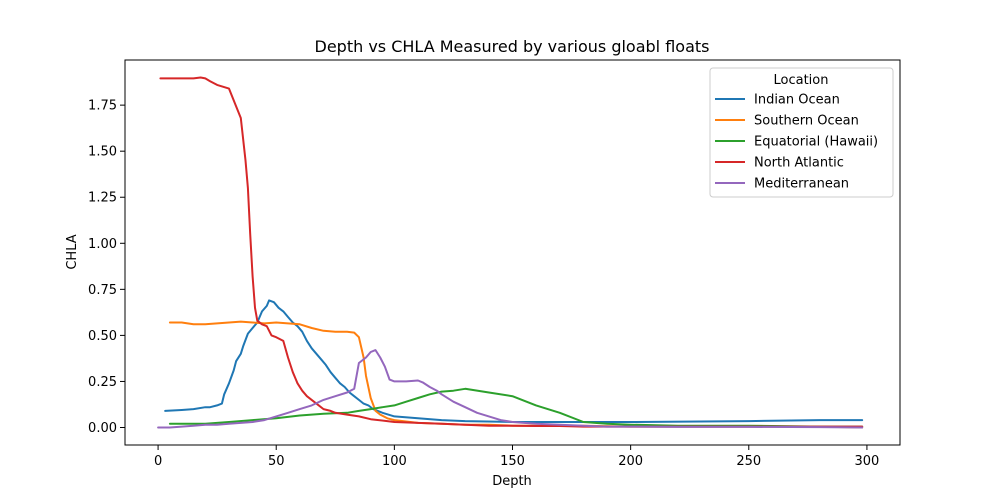  Describe the element at coordinates (102, 382) in the screenshot. I see `y-tick-label: 0.25` at that location.